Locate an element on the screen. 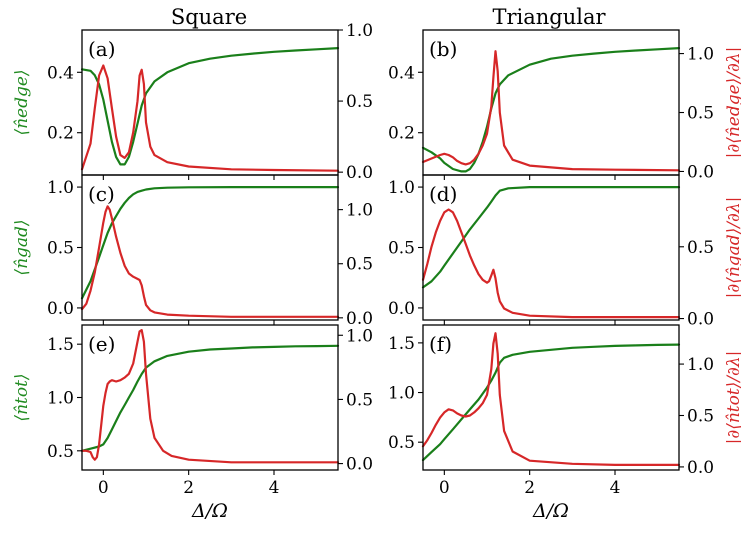 This screenshot has width=741, height=535. panel-e-green-line is located at coordinates (210, 398).